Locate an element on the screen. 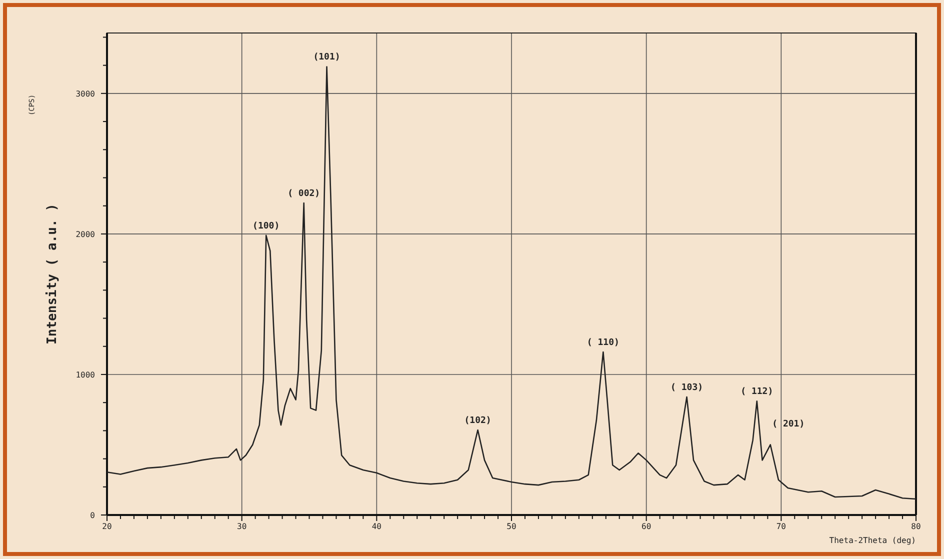 Image resolution: width=944 pixels, height=559 pixels. x-tick-label: 40 is located at coordinates (377, 526).